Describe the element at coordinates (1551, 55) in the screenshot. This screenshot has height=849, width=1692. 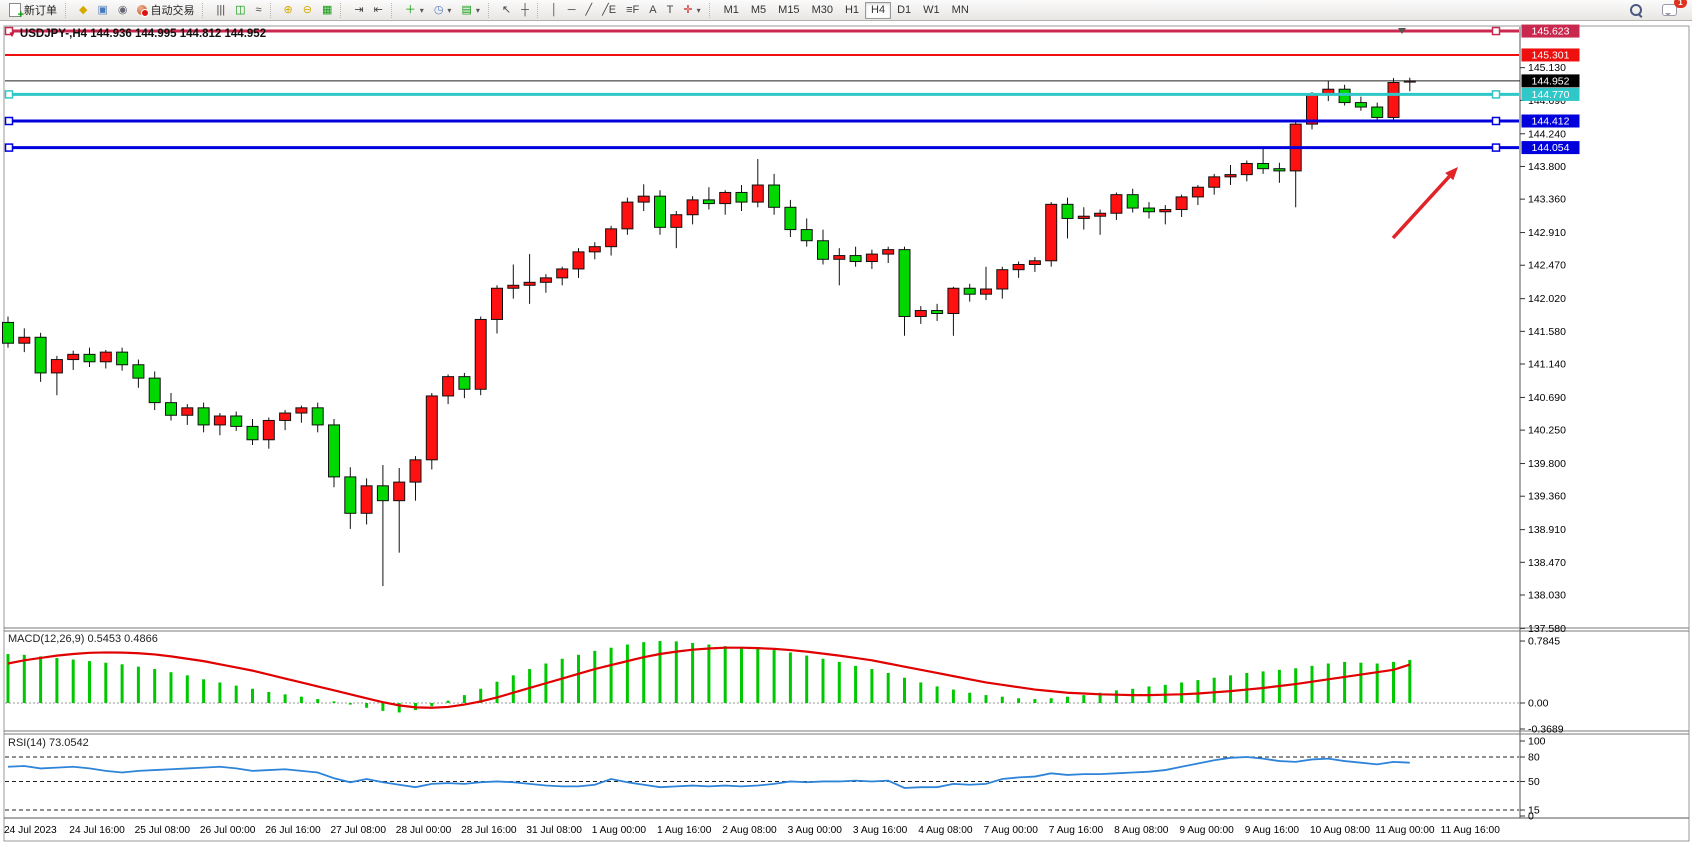
I see `svg-text: 145.301` at that location.